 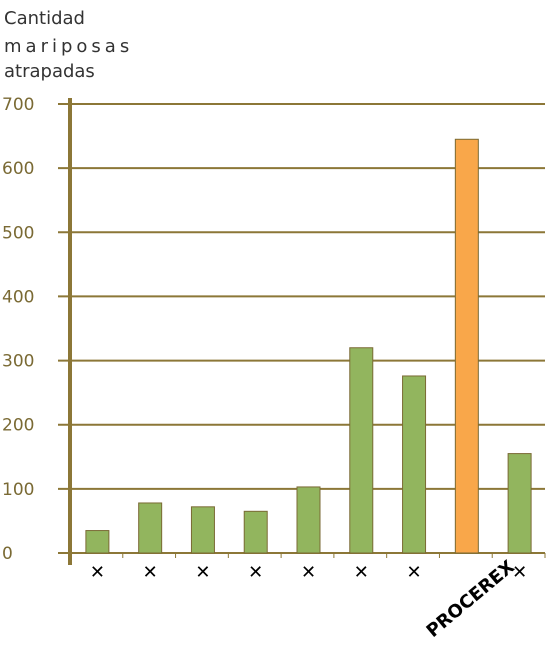 What do you see at coordinates (18, 490) in the screenshot?
I see `y-tick-label: 100` at bounding box center [18, 490].